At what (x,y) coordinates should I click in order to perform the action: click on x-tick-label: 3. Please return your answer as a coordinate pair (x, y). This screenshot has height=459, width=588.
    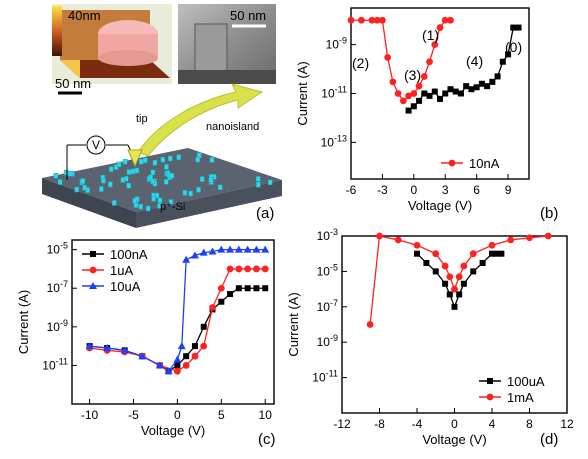
    Looking at the image, I should click on (445, 190).